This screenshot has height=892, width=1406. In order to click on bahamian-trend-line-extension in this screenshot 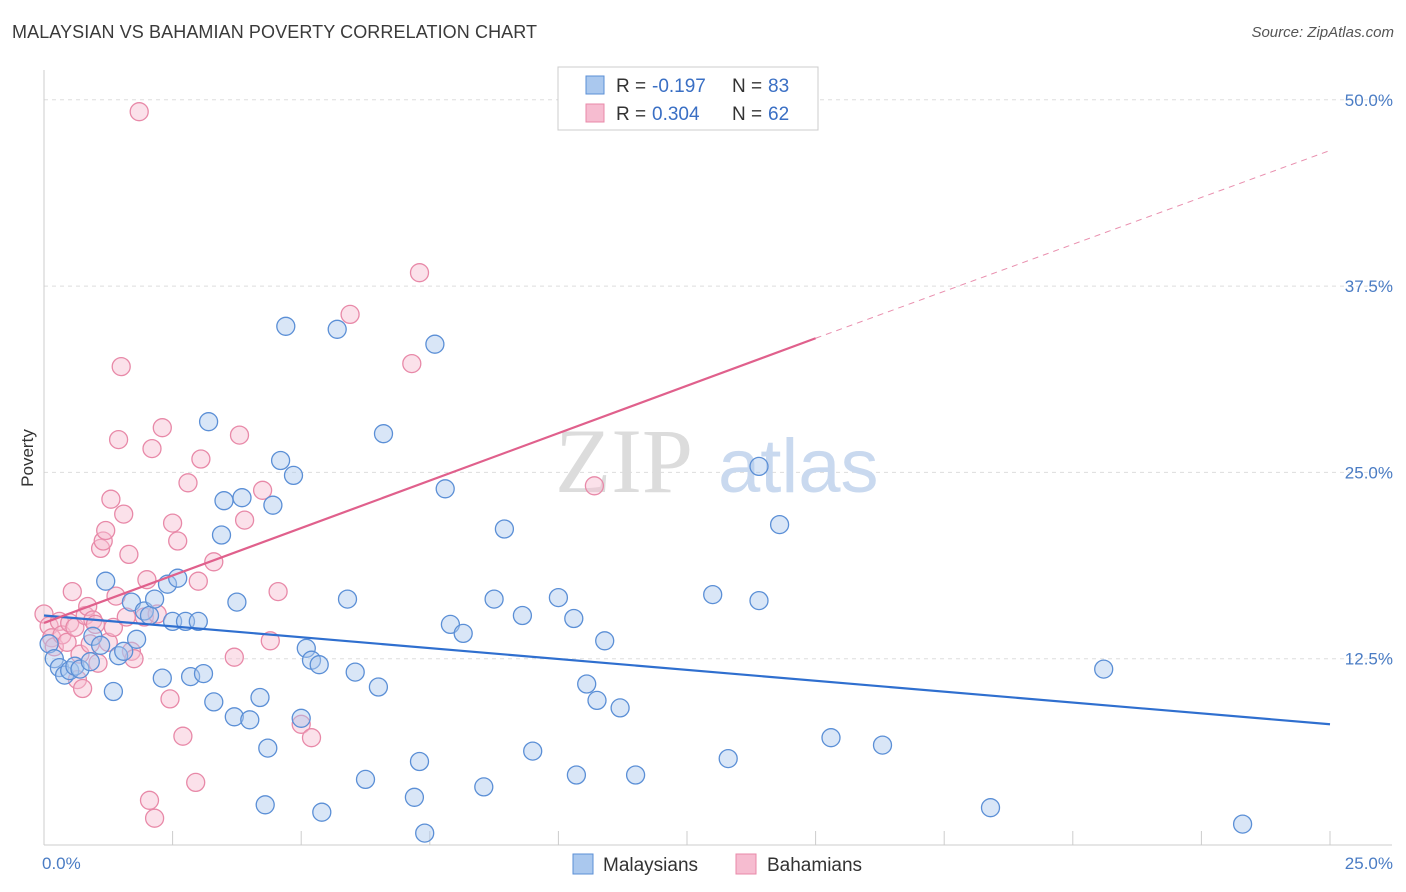, I will do `click(1073, 244)`.